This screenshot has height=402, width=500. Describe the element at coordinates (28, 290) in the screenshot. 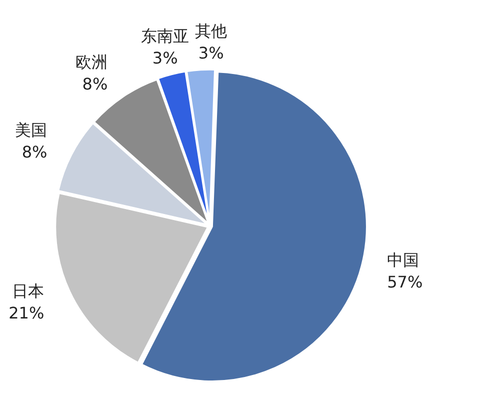

I see `slice-label: 日本` at that location.